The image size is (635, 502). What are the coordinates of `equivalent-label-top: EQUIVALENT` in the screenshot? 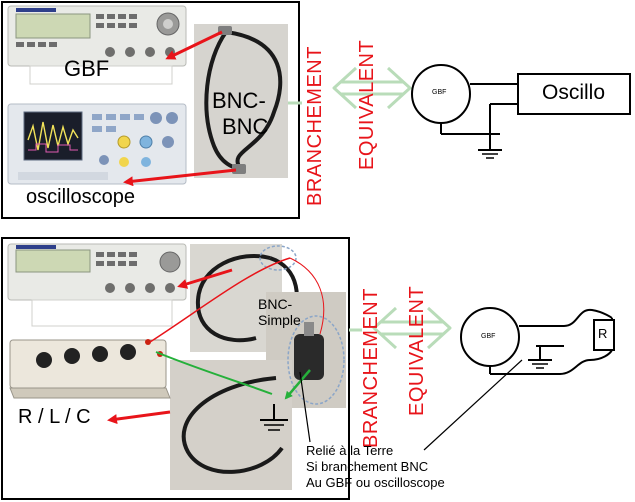 It's located at (367, 104).